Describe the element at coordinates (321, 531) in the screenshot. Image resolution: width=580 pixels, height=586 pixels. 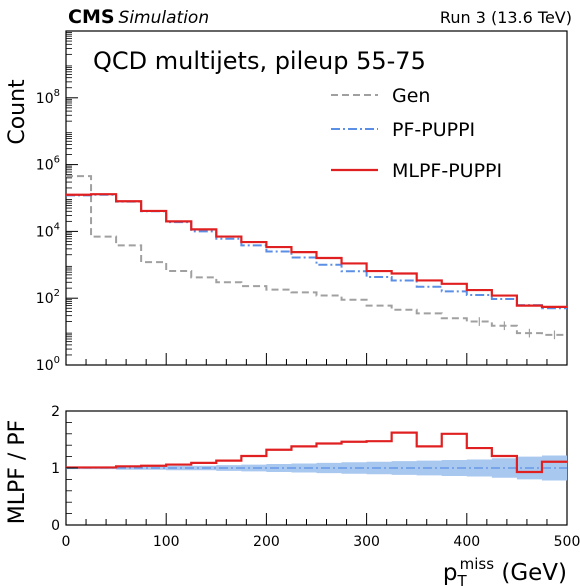
I see `ratio-x-axis: 0 100 200 300 400 500` at that location.